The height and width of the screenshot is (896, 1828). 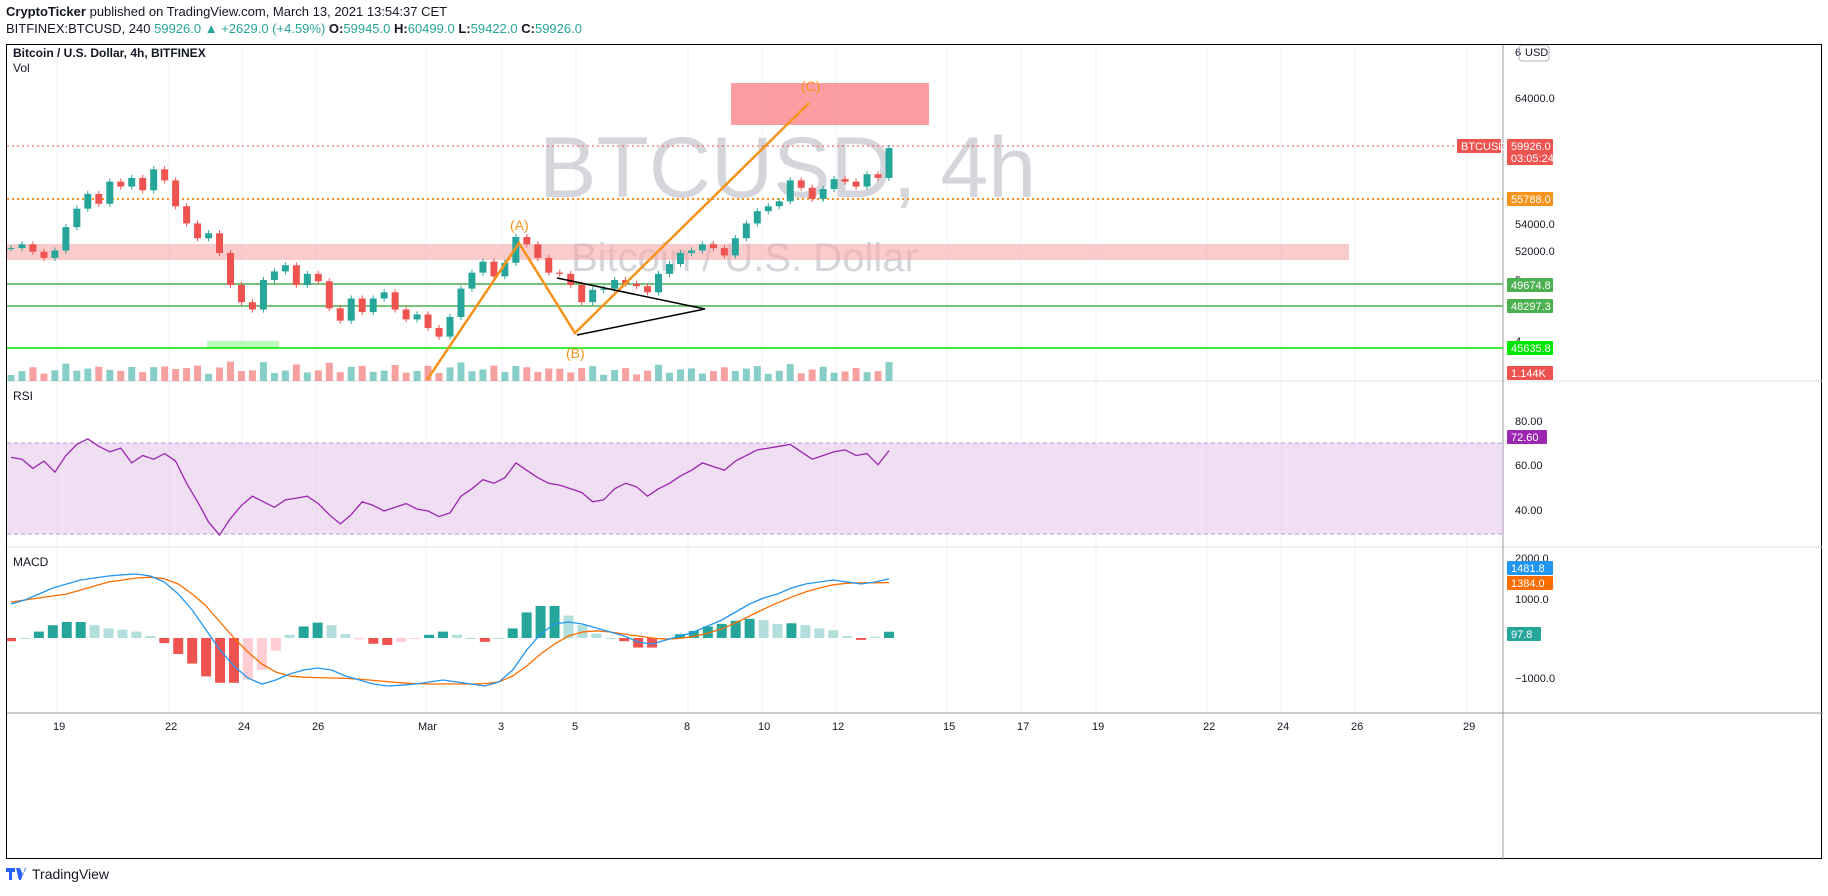 What do you see at coordinates (1530, 348) in the screenshot?
I see `level-45635-badge: 45635.8` at bounding box center [1530, 348].